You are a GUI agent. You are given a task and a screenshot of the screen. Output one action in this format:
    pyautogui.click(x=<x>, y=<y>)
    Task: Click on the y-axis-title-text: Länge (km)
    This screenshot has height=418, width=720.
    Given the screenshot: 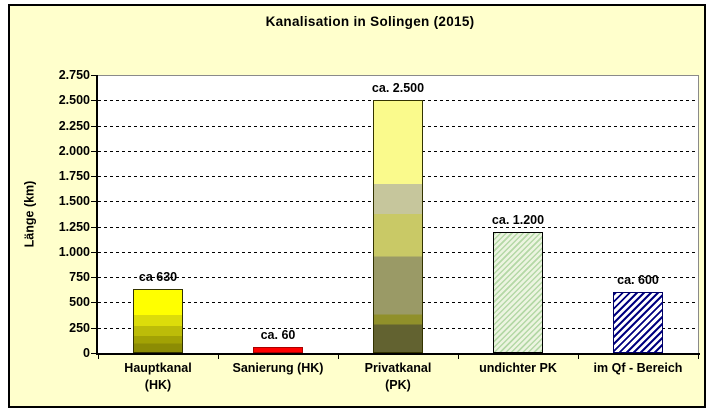 What is the action you would take?
    pyautogui.click(x=29, y=214)
    